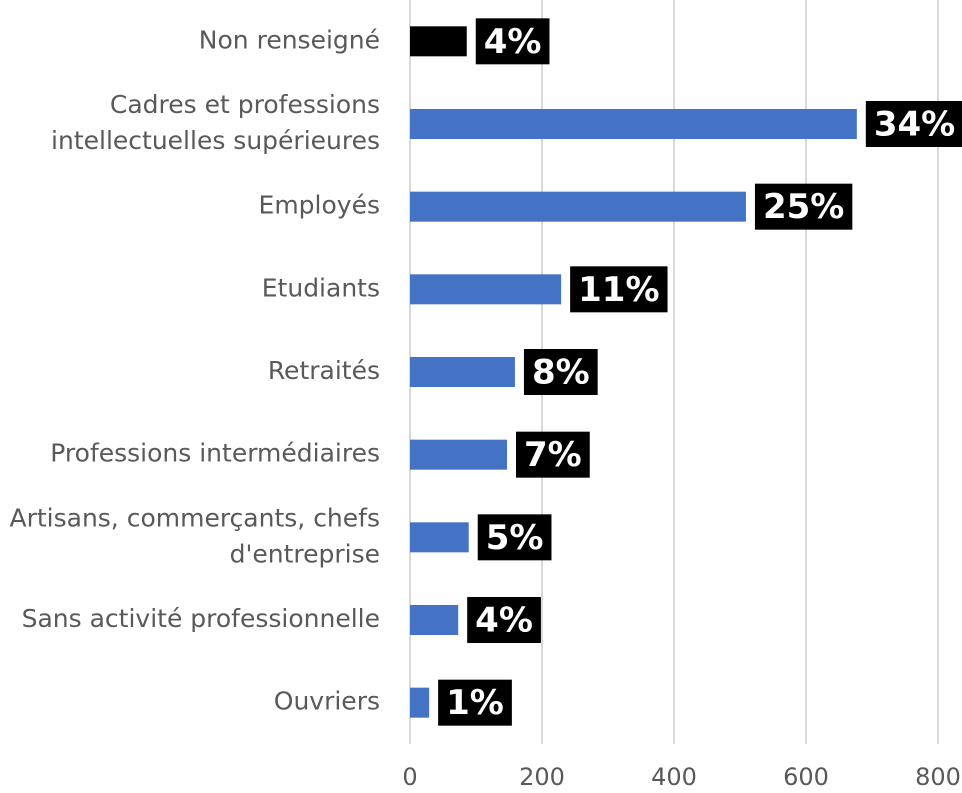 The height and width of the screenshot is (793, 962). I want to click on data-label-group: 8%, so click(560, 372).